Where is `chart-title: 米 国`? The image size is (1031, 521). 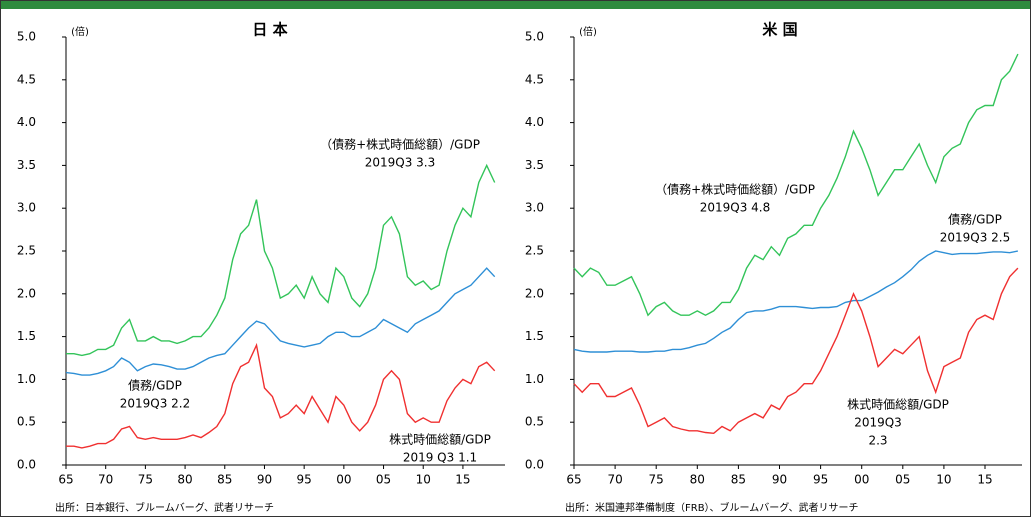 chart-title: 米 国 is located at coordinates (779, 30).